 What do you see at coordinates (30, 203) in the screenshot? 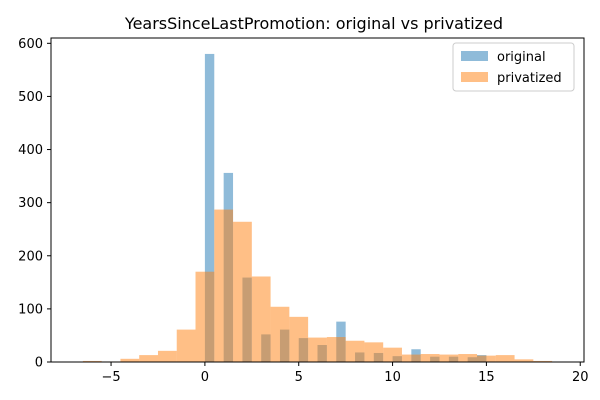
I see `y-tick-label: 300` at bounding box center [30, 203].